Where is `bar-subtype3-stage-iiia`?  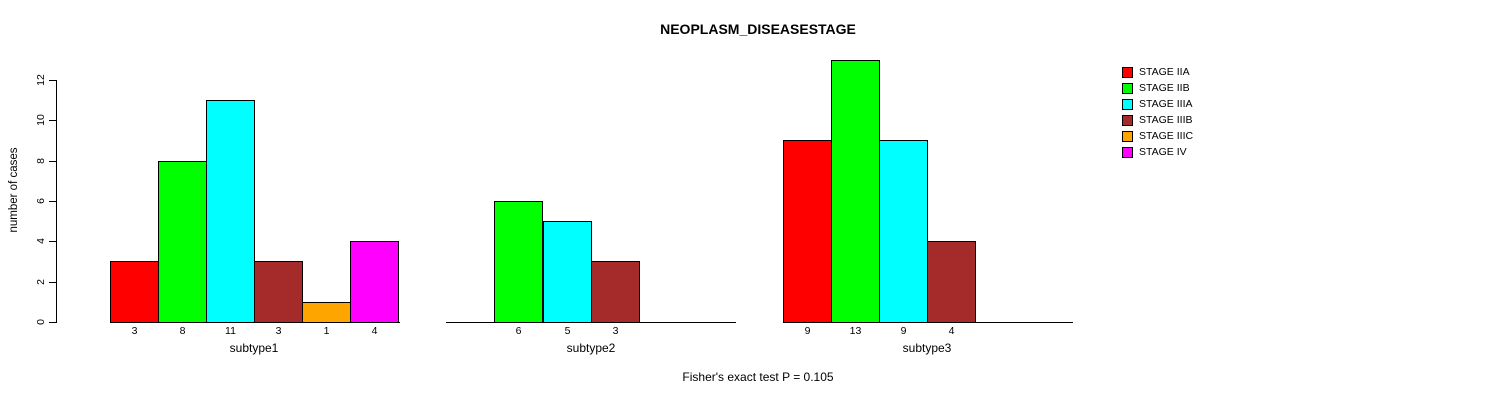
bar-subtype3-stage-iiia is located at coordinates (903, 231).